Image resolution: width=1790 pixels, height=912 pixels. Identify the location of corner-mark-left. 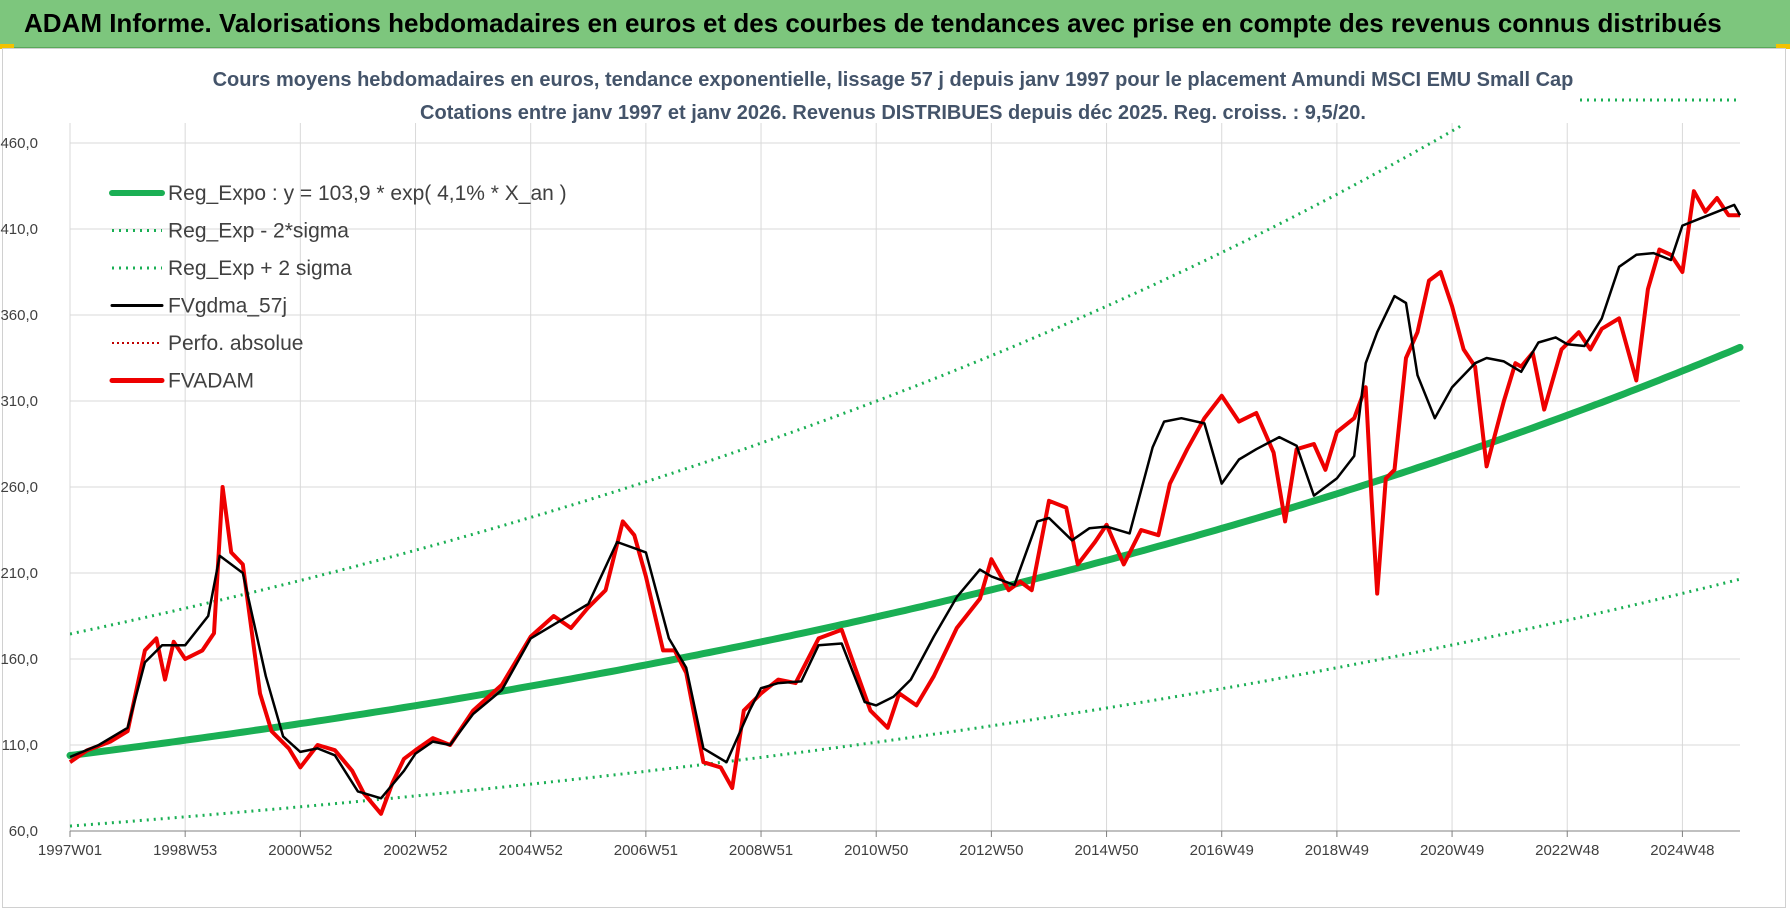
(7, 46).